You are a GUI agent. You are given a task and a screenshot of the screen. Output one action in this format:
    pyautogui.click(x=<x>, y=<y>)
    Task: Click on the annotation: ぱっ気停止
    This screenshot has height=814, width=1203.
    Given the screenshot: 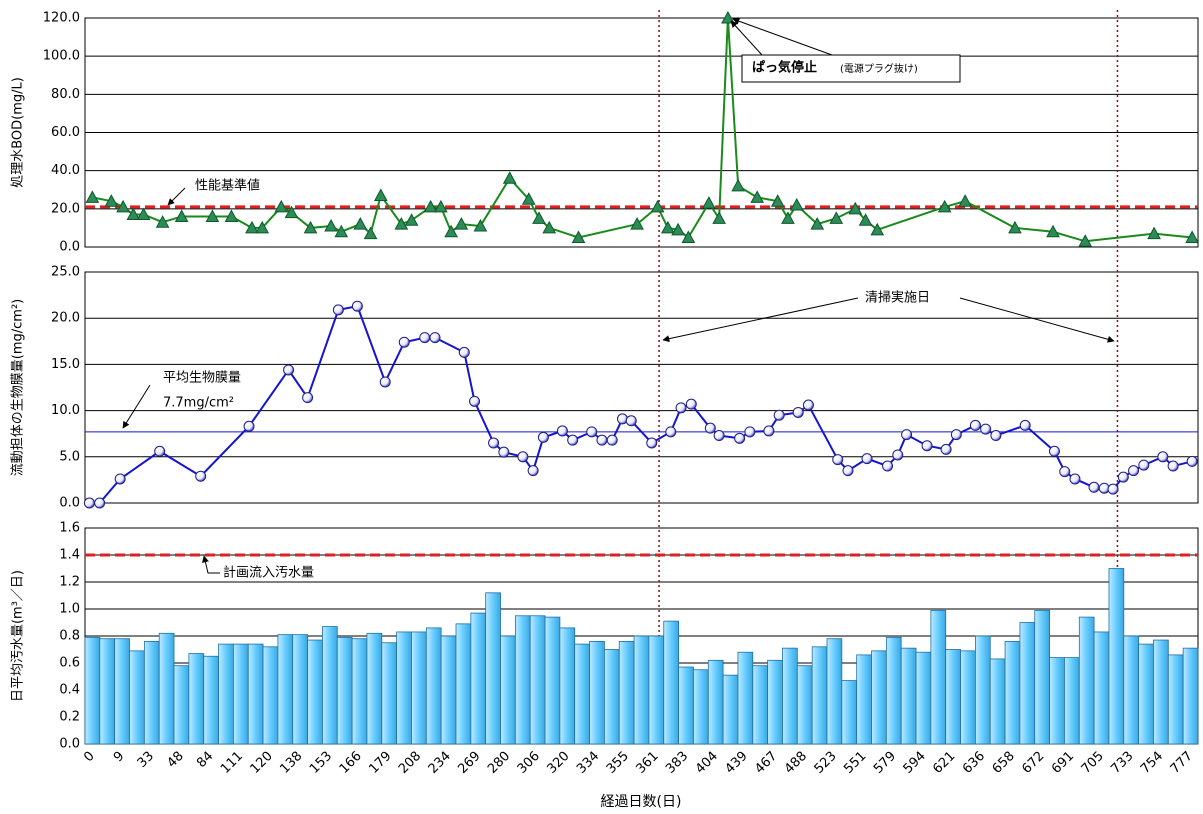 What is the action you would take?
    pyautogui.click(x=784, y=68)
    